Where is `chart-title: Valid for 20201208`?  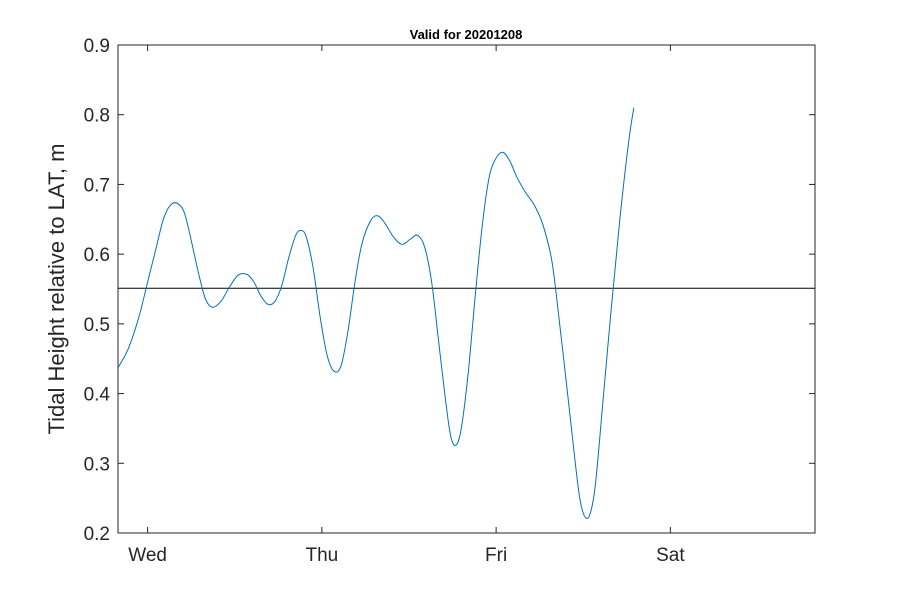
chart-title: Valid for 20201208 is located at coordinates (466, 34).